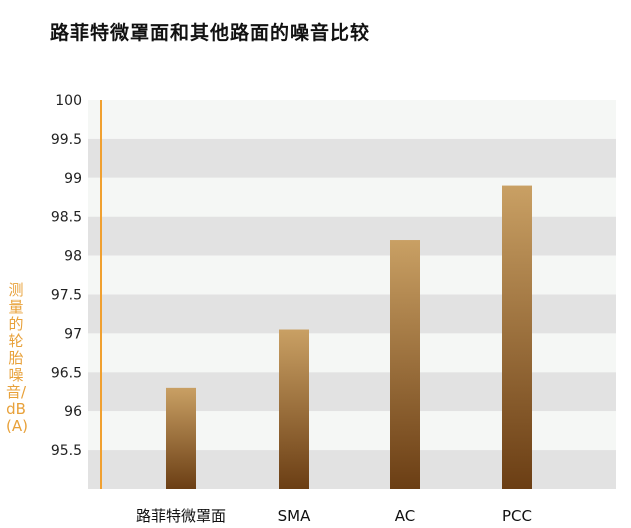  What do you see at coordinates (66, 296) in the screenshot?
I see `y-tick-label: 97.5` at bounding box center [66, 296].